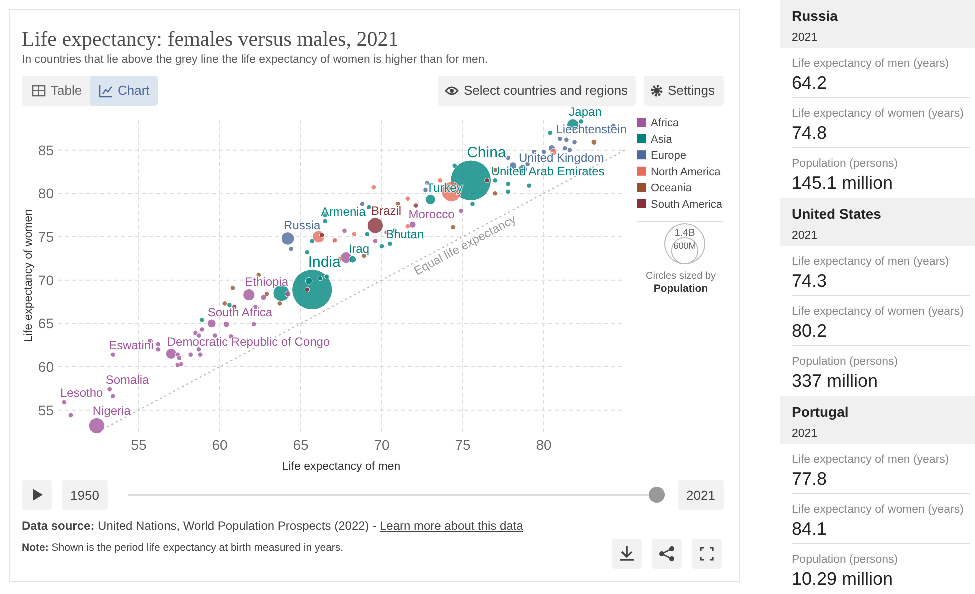 The width and height of the screenshot is (975, 594). Describe the element at coordinates (343, 212) in the screenshot. I see `annotation: Armenia` at that location.